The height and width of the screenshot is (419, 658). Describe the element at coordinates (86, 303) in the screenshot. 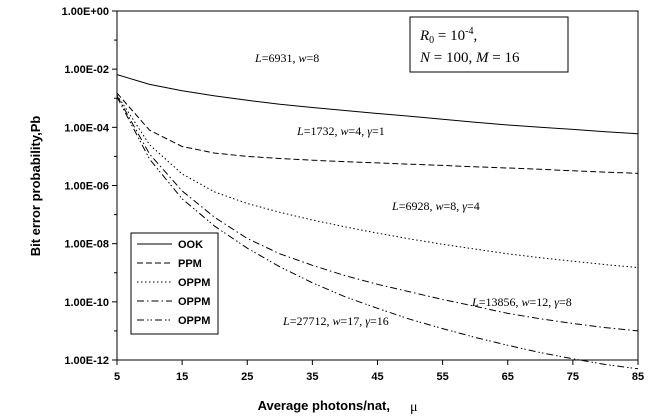

I see `y-tick-label: 1.00E-10` at that location.